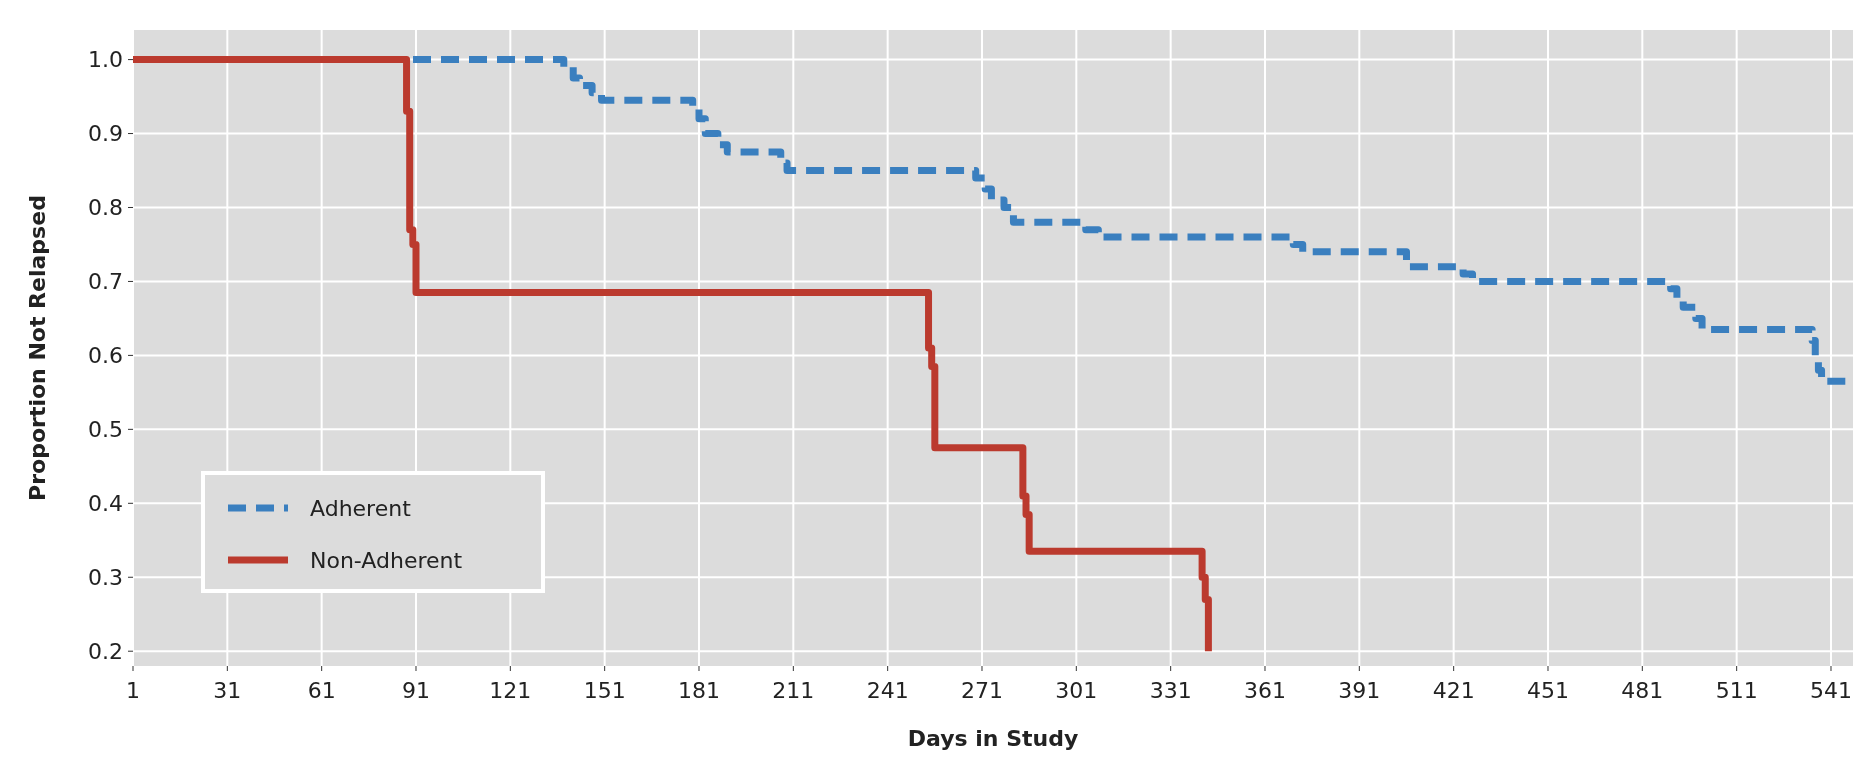  What do you see at coordinates (105, 503) in the screenshot?
I see `y-tick-label: 0.4` at bounding box center [105, 503].